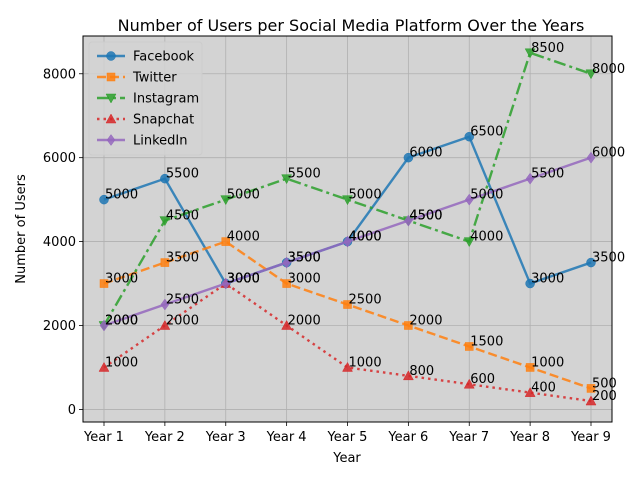 The image size is (640, 480). Describe the element at coordinates (608, 69) in the screenshot. I see `data-label: 8000` at that location.